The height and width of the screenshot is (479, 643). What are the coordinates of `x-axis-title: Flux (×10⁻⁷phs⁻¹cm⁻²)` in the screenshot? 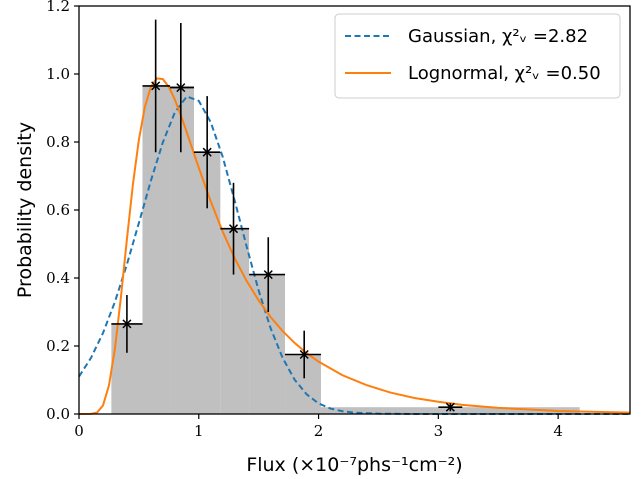 It's located at (354, 465).